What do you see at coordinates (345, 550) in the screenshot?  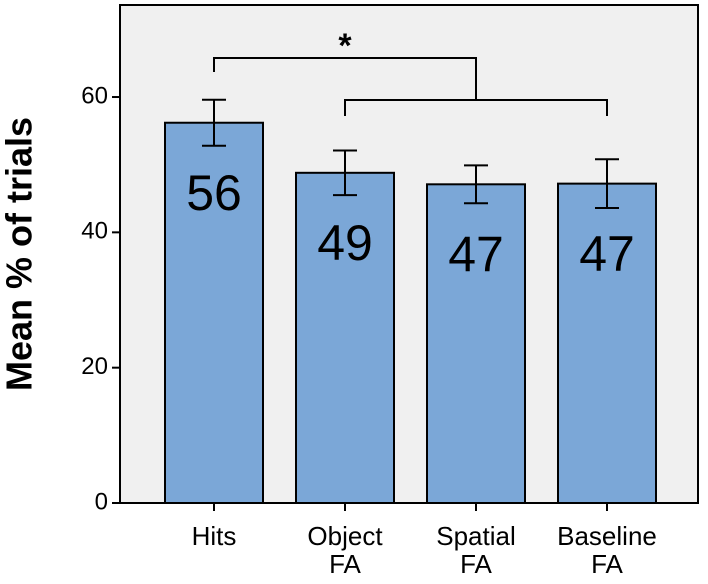 I see `x-tick-label: Object FA` at bounding box center [345, 550].